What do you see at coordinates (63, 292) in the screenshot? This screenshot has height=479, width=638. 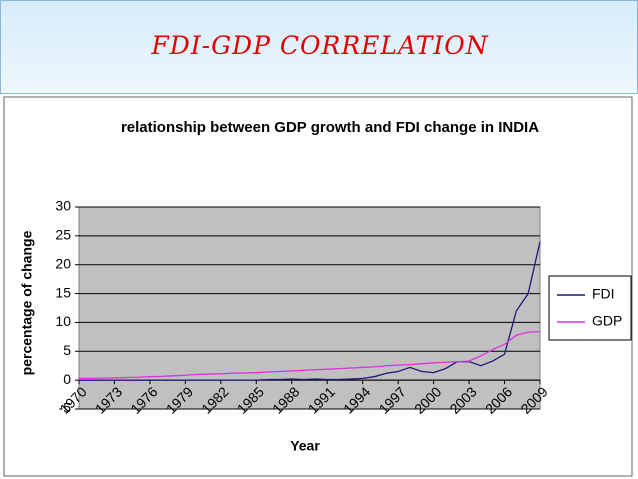 I see `y-tick-label: 15` at bounding box center [63, 292].